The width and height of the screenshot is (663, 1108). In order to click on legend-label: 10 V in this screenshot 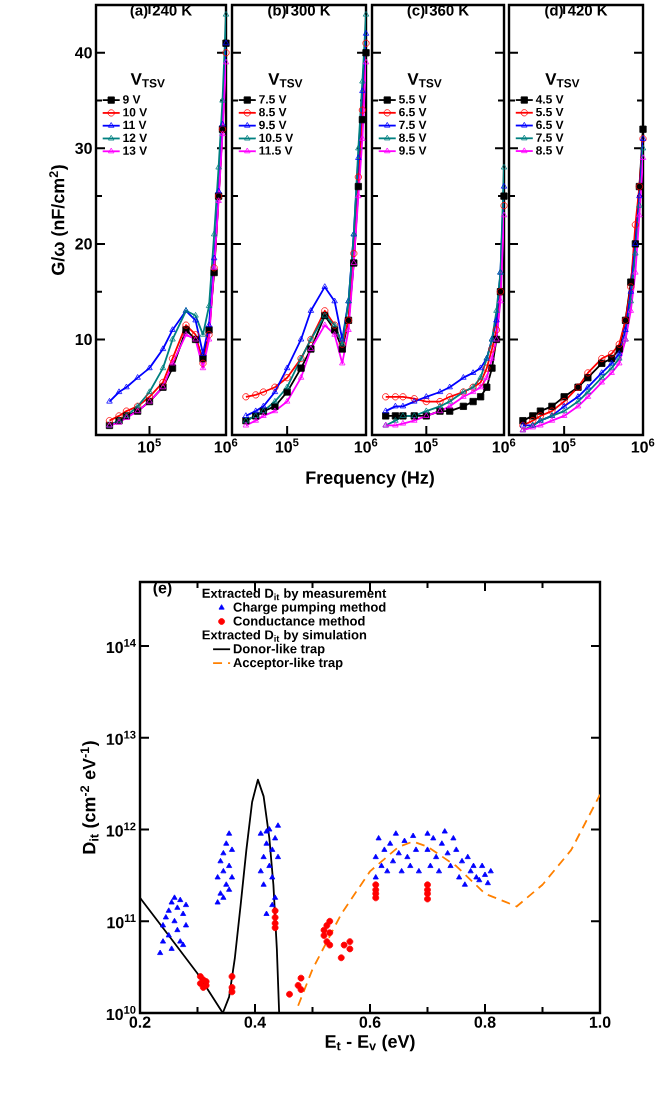, I will do `click(135, 112)`.